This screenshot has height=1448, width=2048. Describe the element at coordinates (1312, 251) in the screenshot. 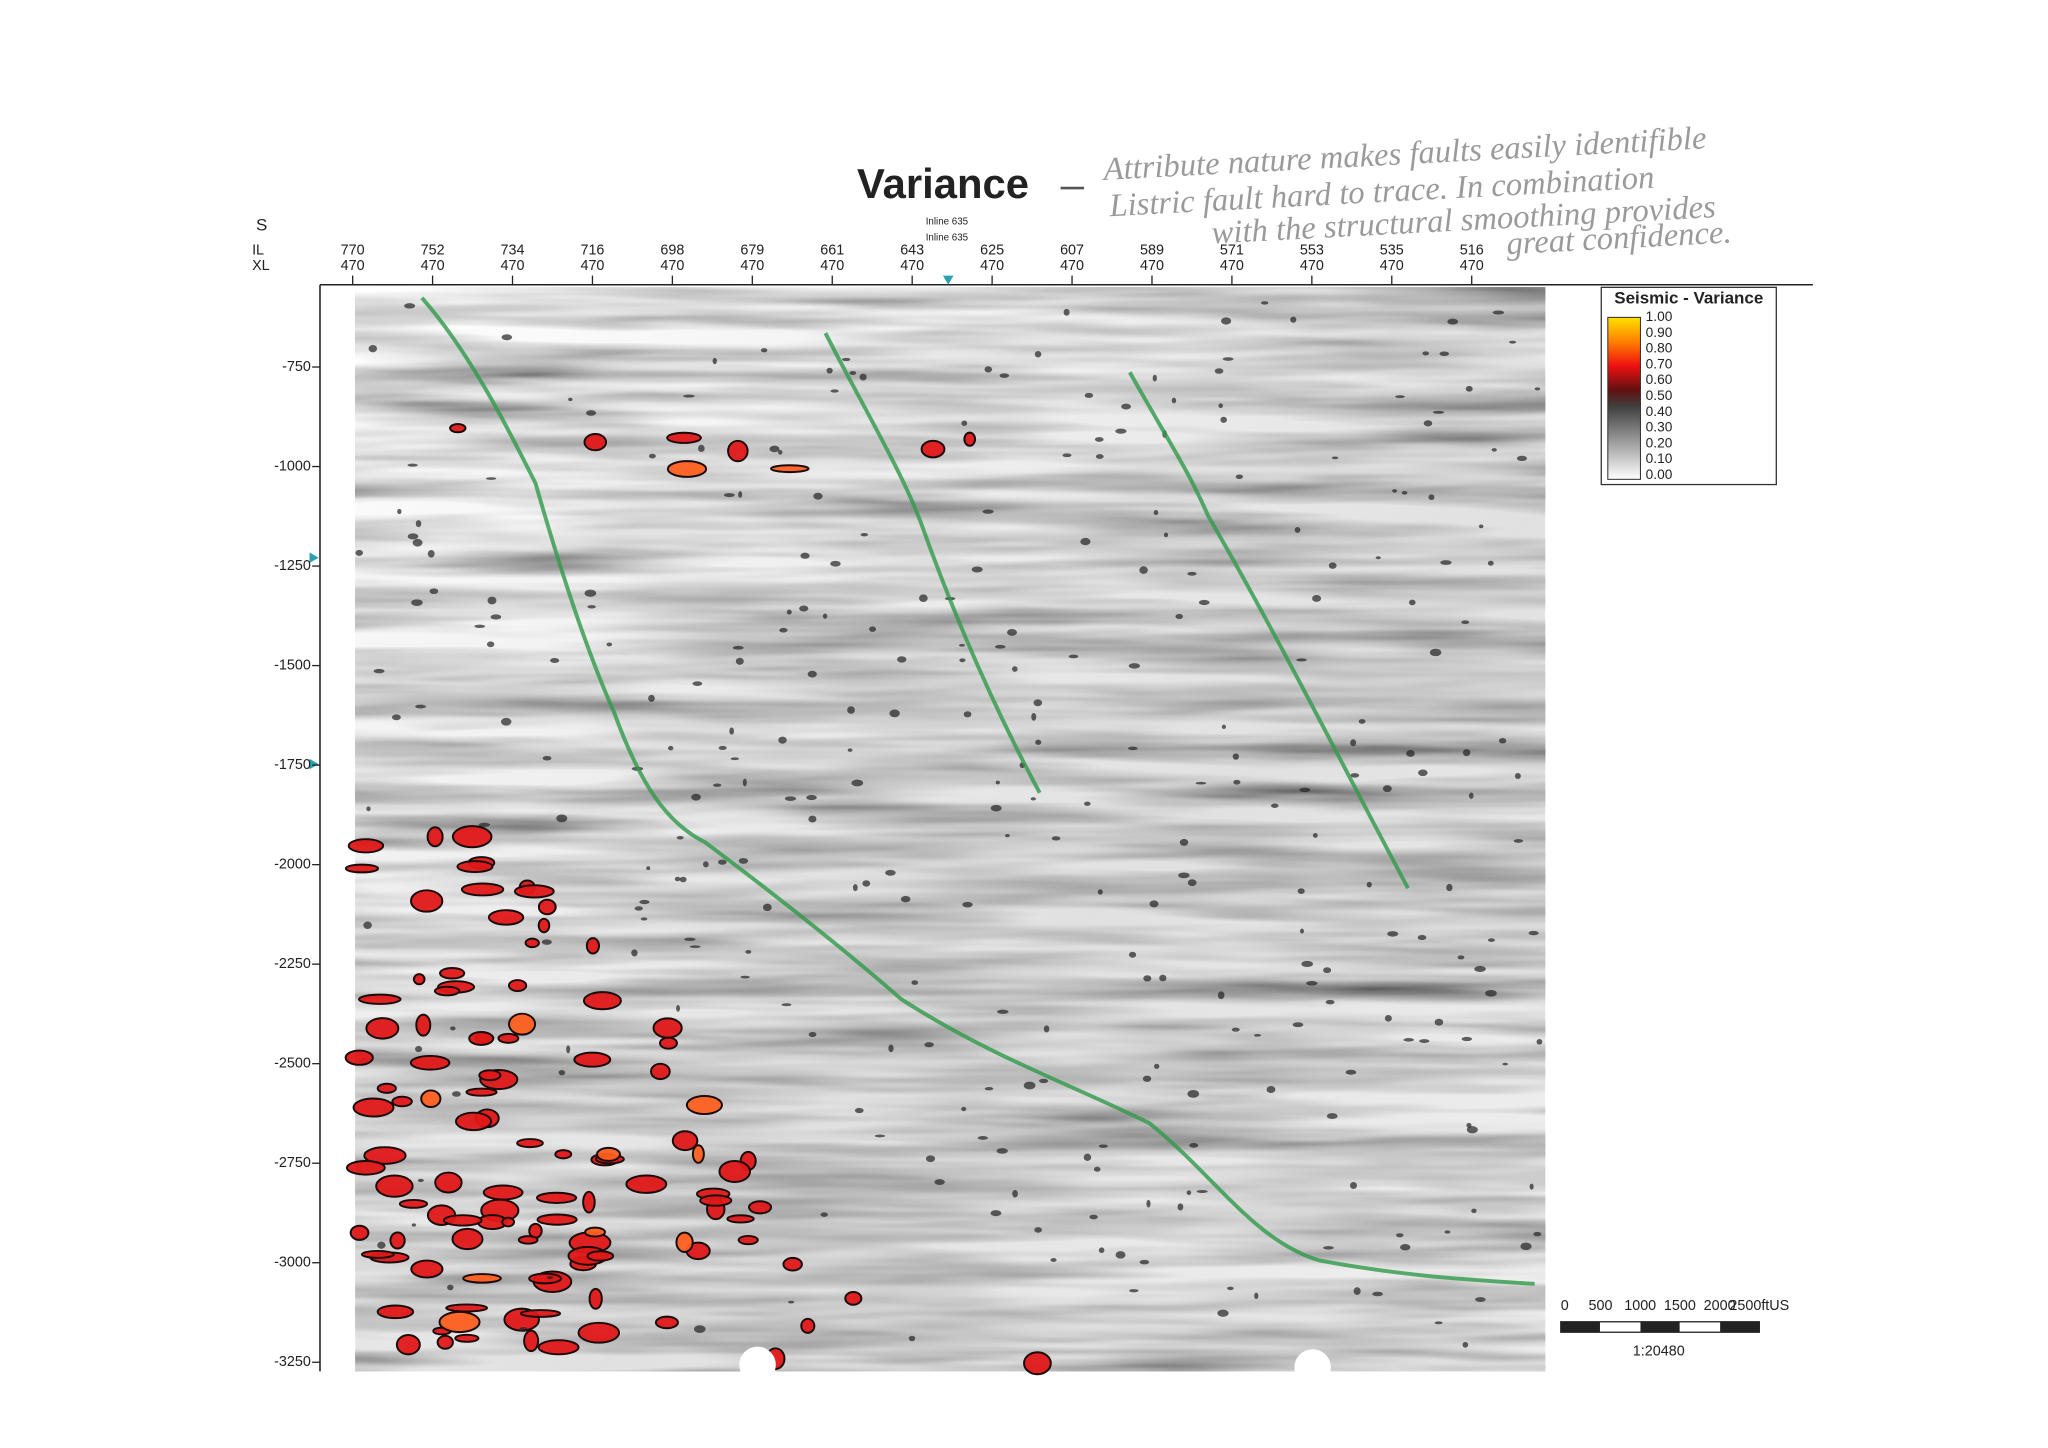

I see `il-tick-label: 553` at that location.